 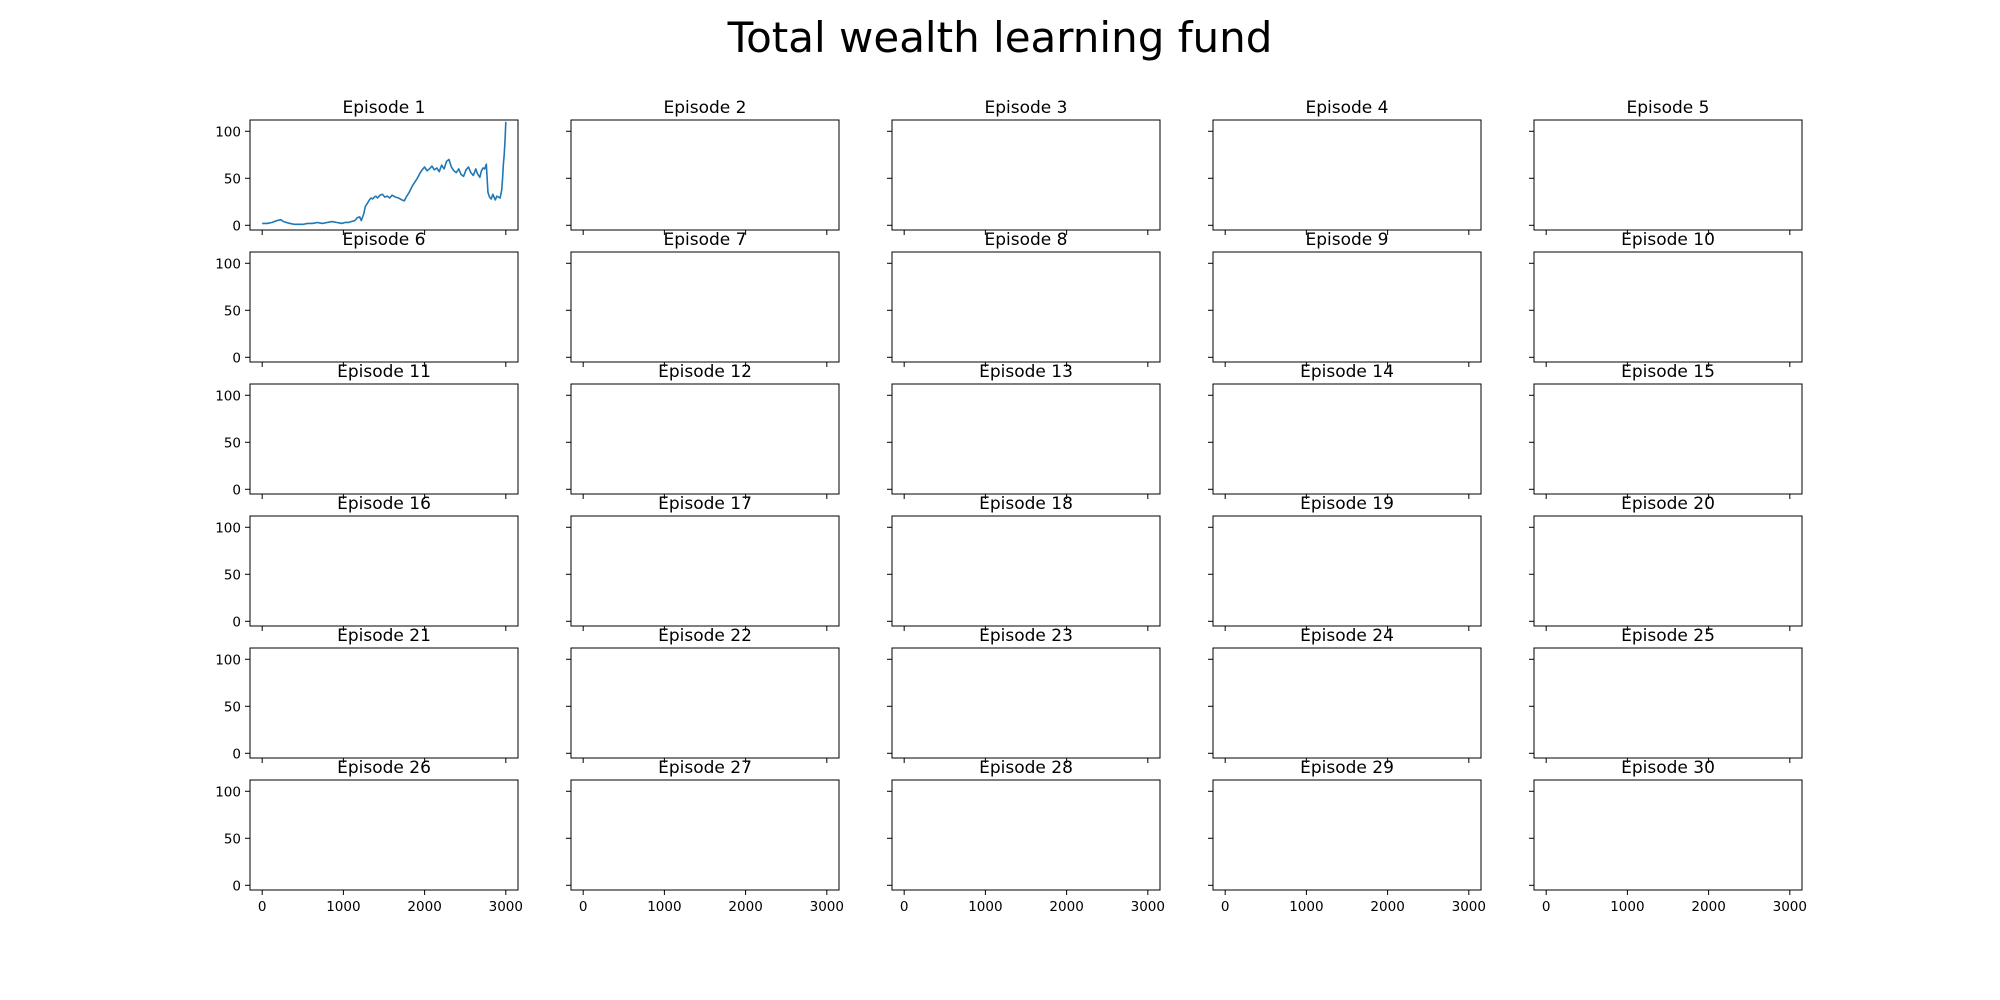 I want to click on subplot-title: Episode 8, so click(x=1026, y=240).